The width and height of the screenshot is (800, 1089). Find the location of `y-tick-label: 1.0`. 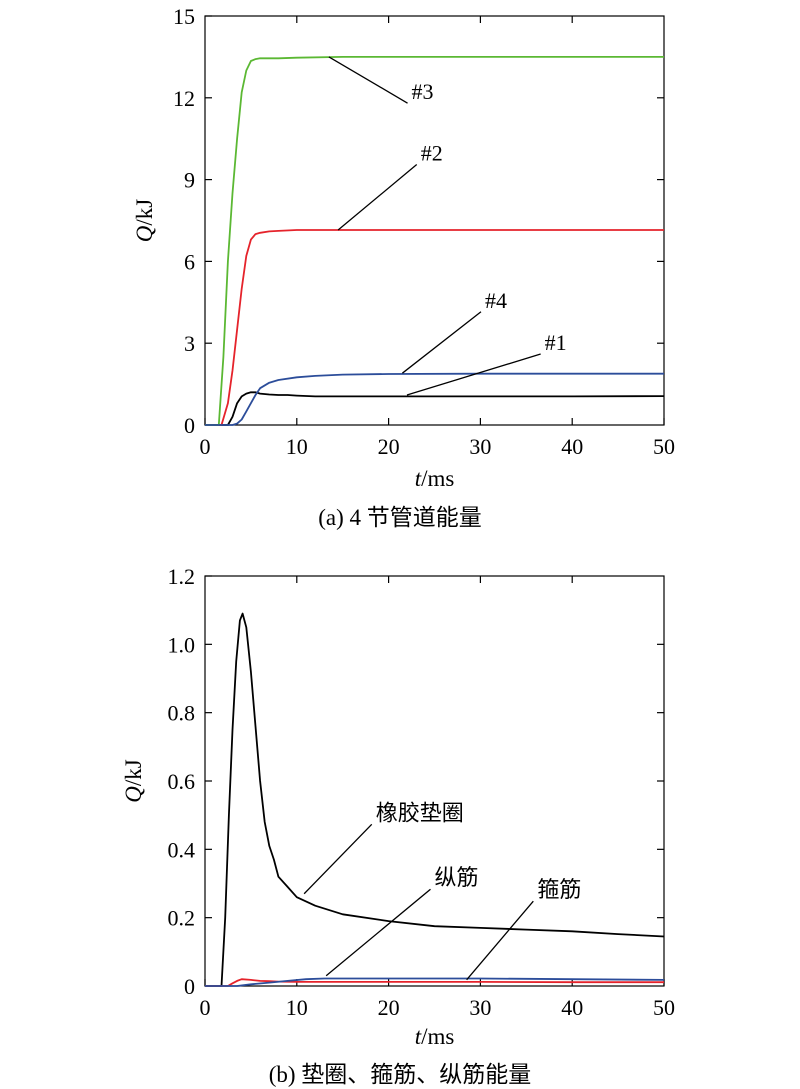

y-tick-label: 1.0 is located at coordinates (182, 644).